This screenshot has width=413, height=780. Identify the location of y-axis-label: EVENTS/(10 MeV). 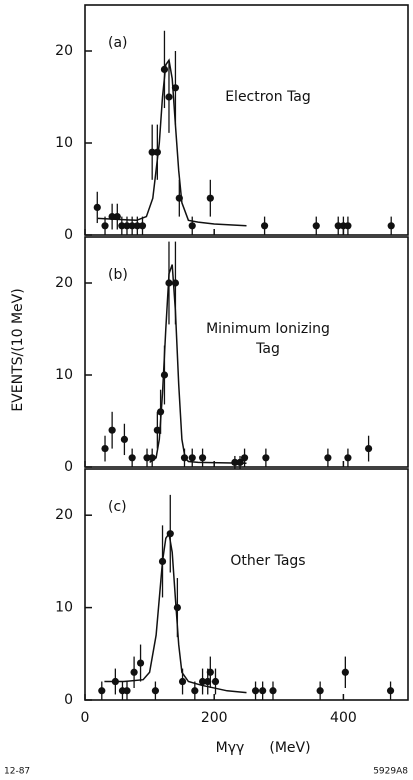
(18, 349).